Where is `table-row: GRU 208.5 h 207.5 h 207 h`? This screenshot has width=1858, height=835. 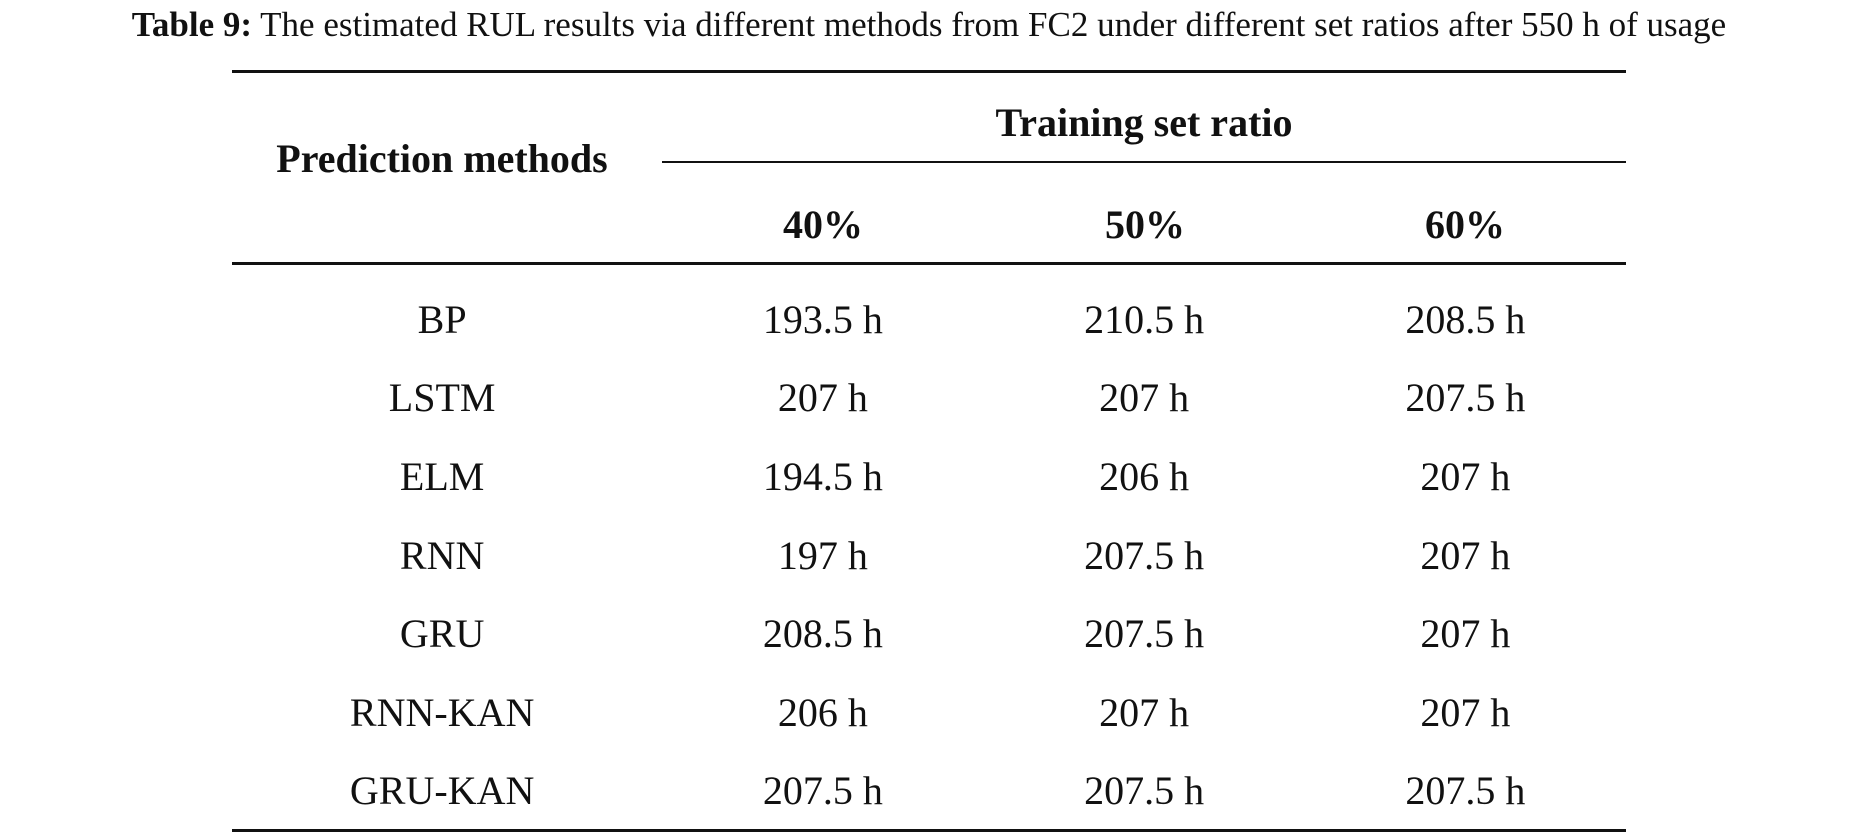
table-row: GRU 208.5 h 207.5 h 207 h is located at coordinates (929, 633).